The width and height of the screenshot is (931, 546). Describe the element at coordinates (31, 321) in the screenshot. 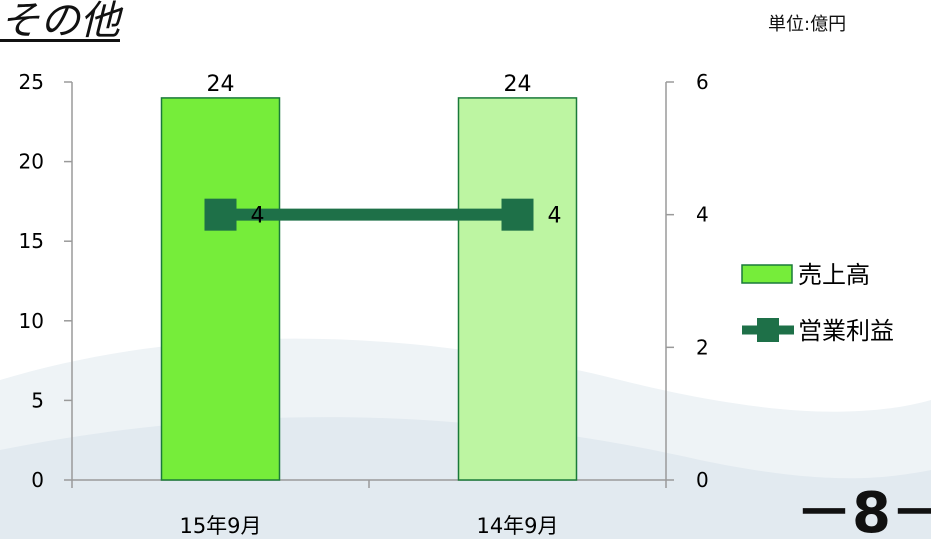

I see `y-left-tick-label: 10` at that location.